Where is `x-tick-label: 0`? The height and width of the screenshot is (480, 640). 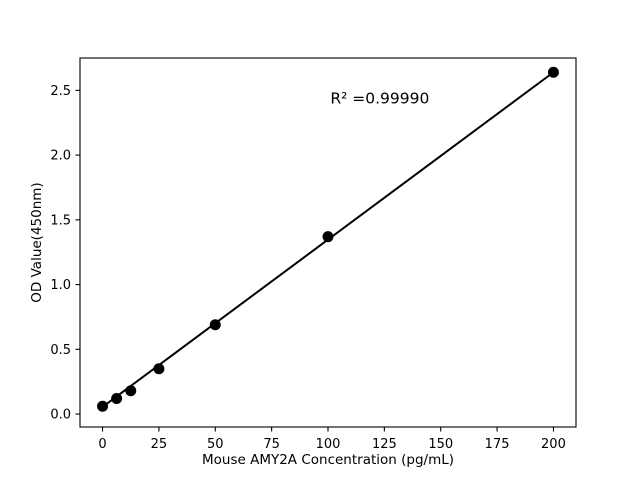
x-tick-label: 0 is located at coordinates (102, 444).